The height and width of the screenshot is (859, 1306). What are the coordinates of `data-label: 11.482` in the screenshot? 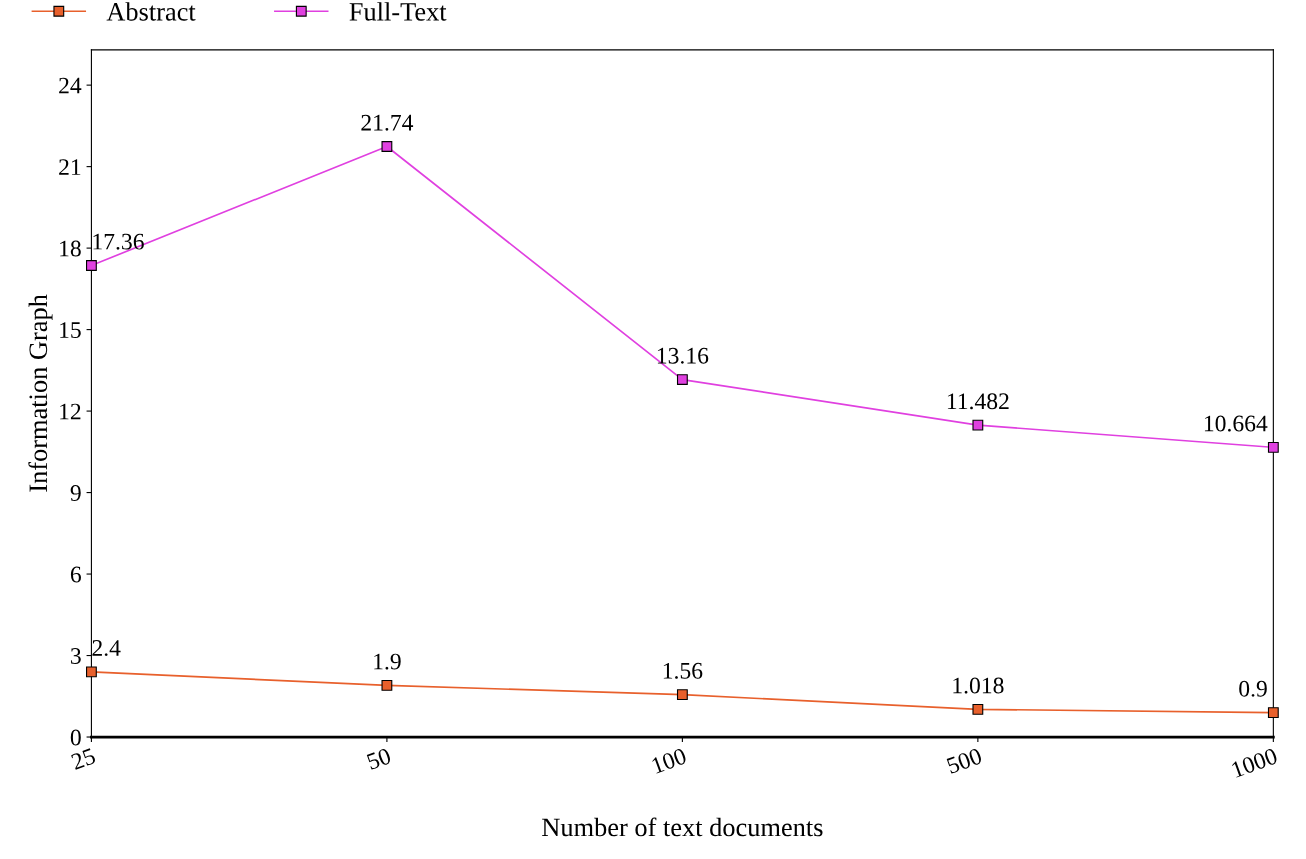 It's located at (978, 401).